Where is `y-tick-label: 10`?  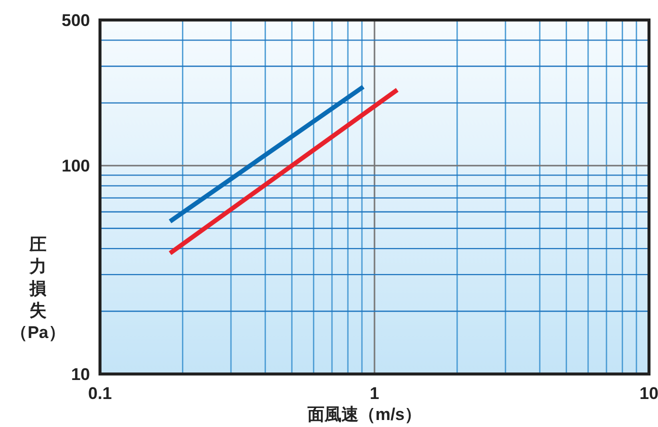 y-tick-label: 10 is located at coordinates (80, 374).